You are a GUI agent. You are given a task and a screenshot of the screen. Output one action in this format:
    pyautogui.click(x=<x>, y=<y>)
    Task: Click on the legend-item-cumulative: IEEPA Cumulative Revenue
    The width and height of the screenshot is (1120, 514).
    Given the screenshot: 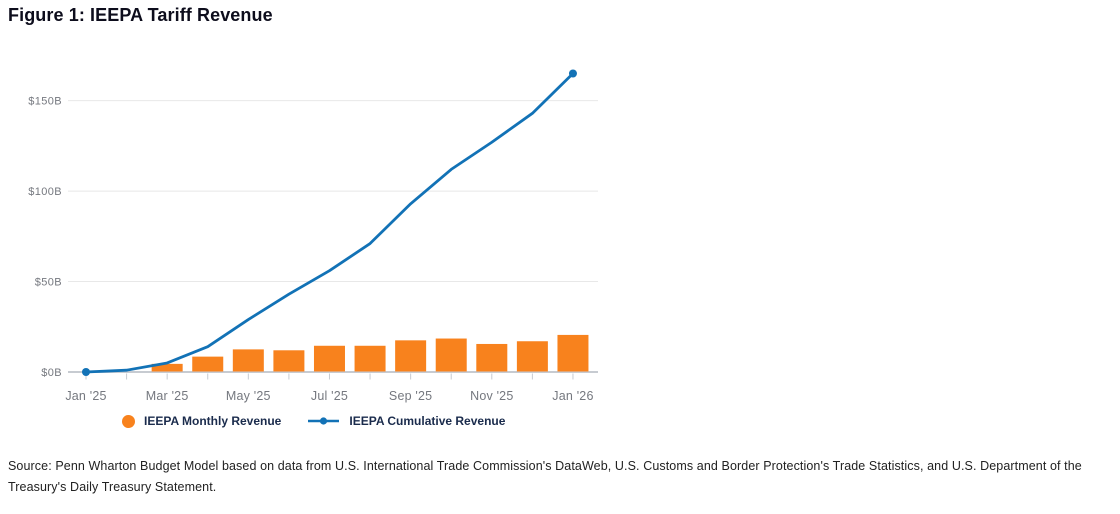 What is the action you would take?
    pyautogui.click(x=406, y=421)
    